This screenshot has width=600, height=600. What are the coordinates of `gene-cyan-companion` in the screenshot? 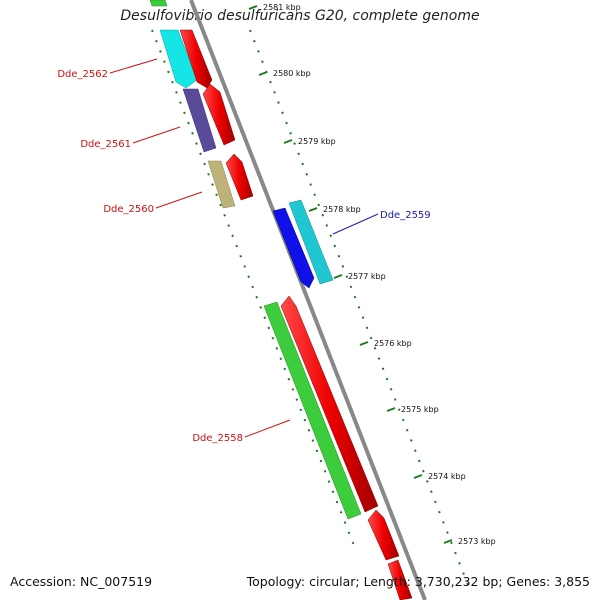 It's located at (311, 242).